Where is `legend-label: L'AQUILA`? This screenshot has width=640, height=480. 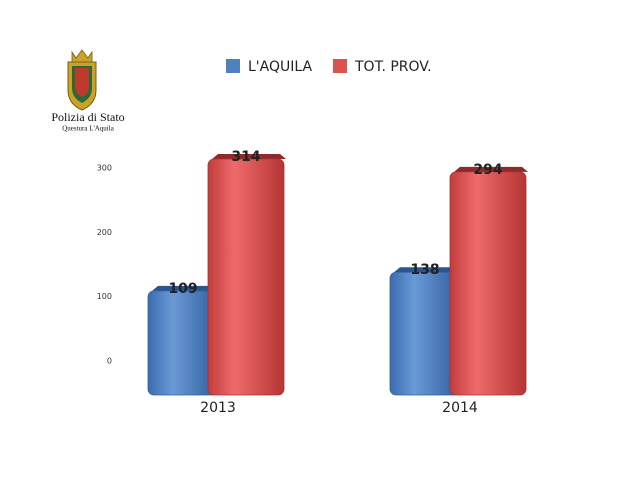 legend-label: L'AQUILA is located at coordinates (280, 67).